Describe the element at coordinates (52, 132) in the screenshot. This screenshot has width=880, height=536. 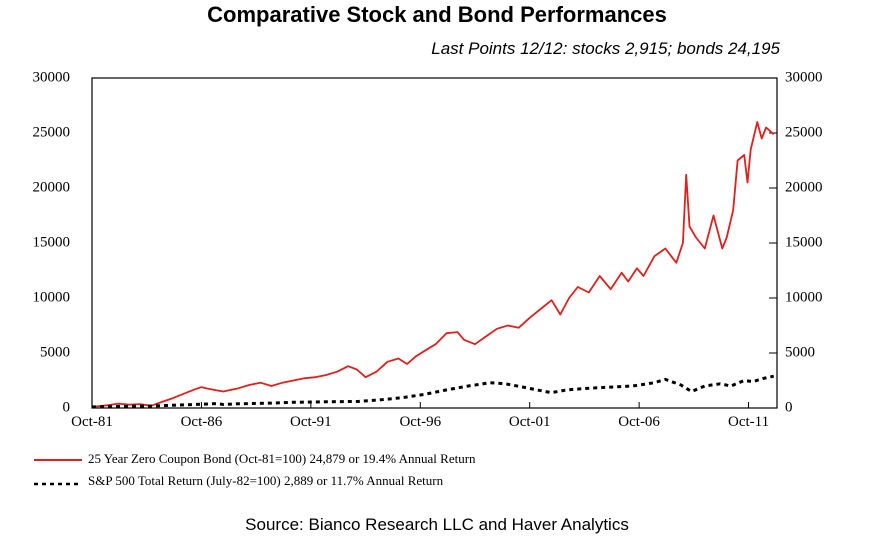
I see `y-tick-label-left: 25000` at that location.